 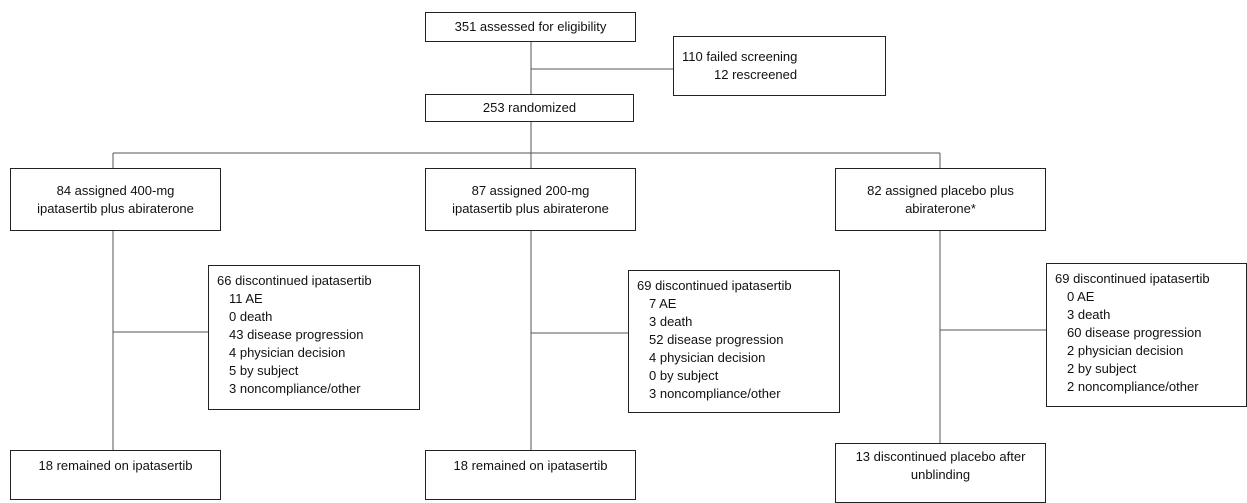 I want to click on box-text: 0 AE, so click(x=1081, y=296).